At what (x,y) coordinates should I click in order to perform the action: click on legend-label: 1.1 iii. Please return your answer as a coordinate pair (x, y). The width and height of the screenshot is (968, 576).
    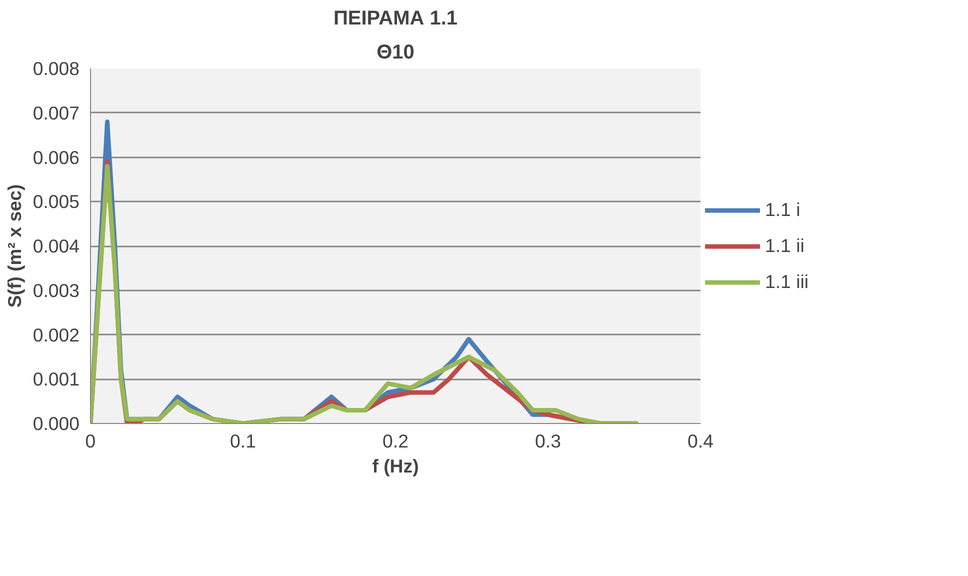
    Looking at the image, I should click on (787, 281).